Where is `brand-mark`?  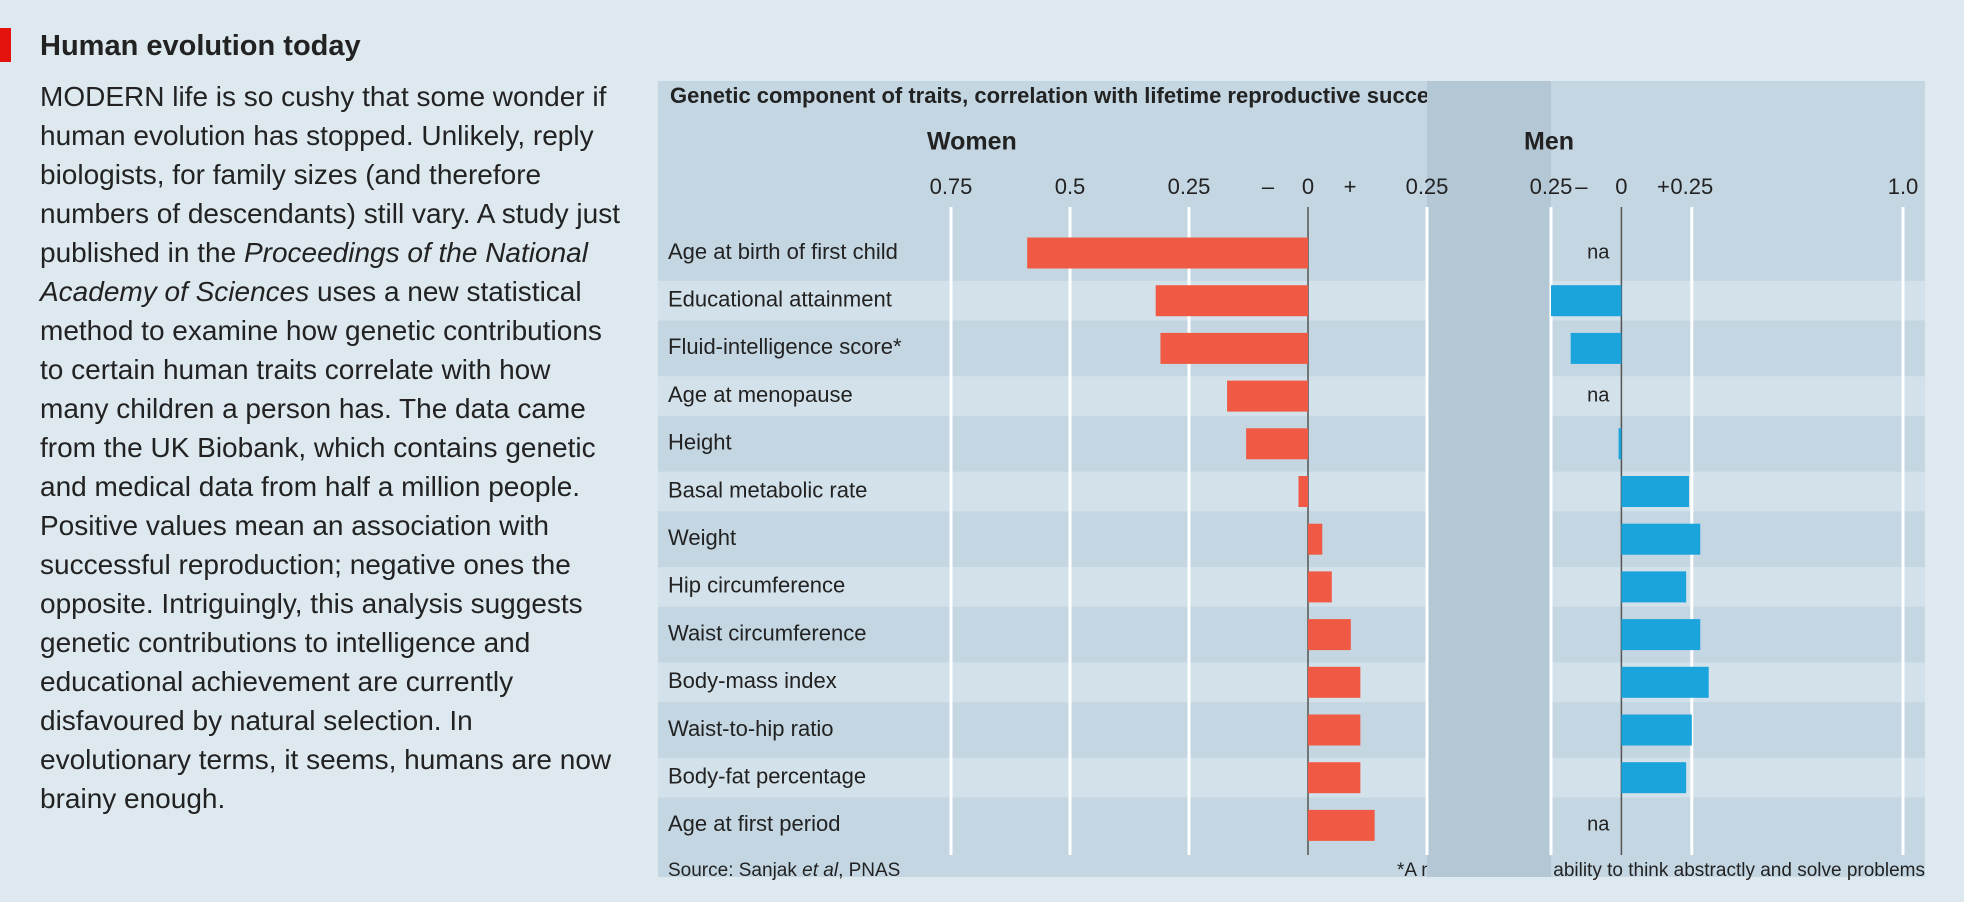
brand-mark is located at coordinates (5, 45).